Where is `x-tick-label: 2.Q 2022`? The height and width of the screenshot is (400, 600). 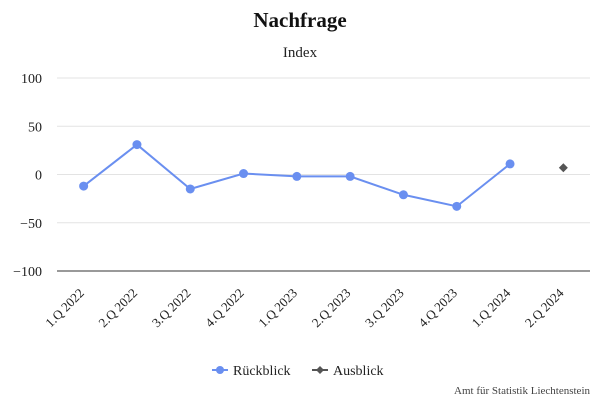 x-tick-label: 2.Q 2022 is located at coordinates (117, 307).